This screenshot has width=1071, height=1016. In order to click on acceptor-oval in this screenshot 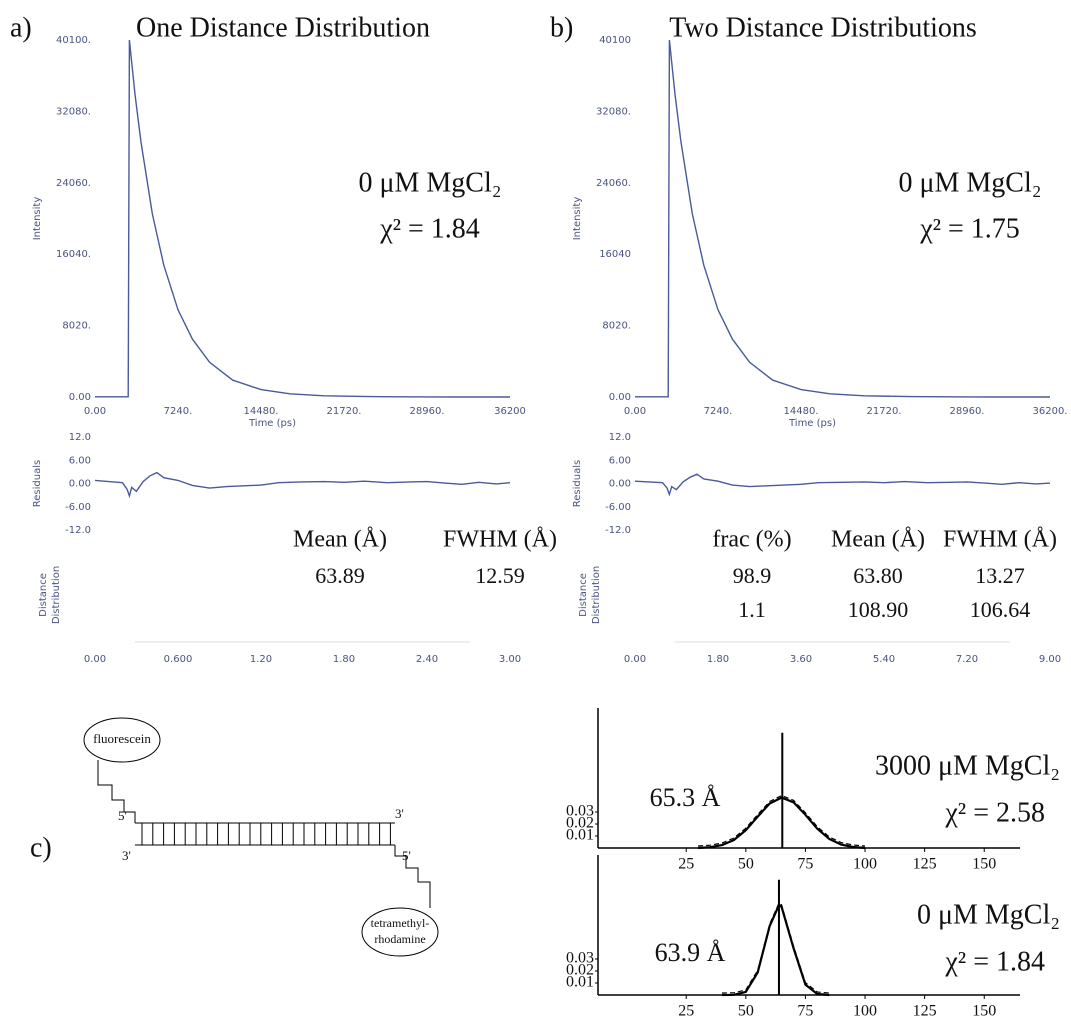, I will do `click(400, 932)`.